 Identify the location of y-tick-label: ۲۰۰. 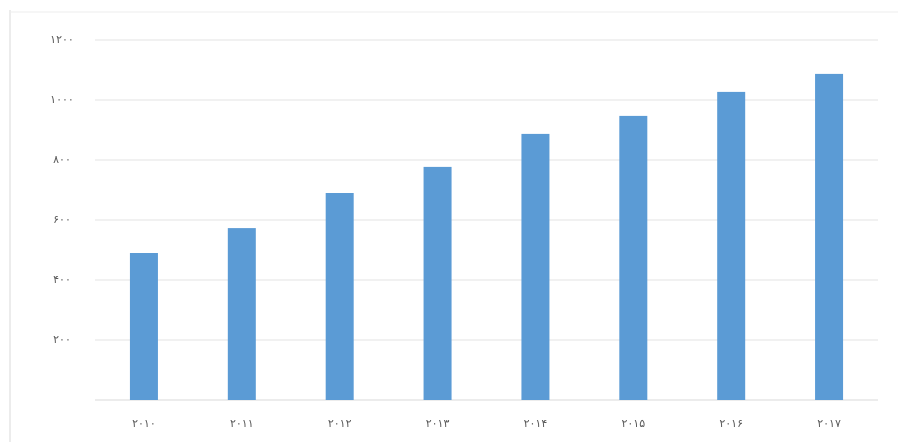
(62, 339).